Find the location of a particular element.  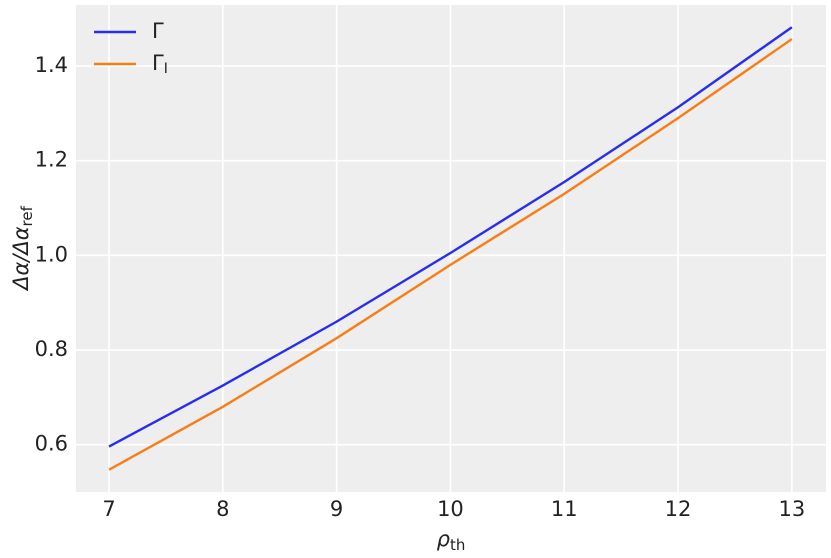

x-label-main: ρ is located at coordinates (444, 539).